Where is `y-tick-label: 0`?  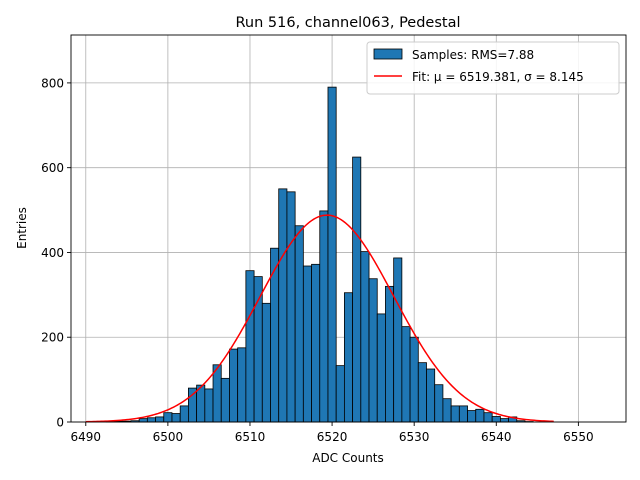 y-tick-label: 0 is located at coordinates (60, 423).